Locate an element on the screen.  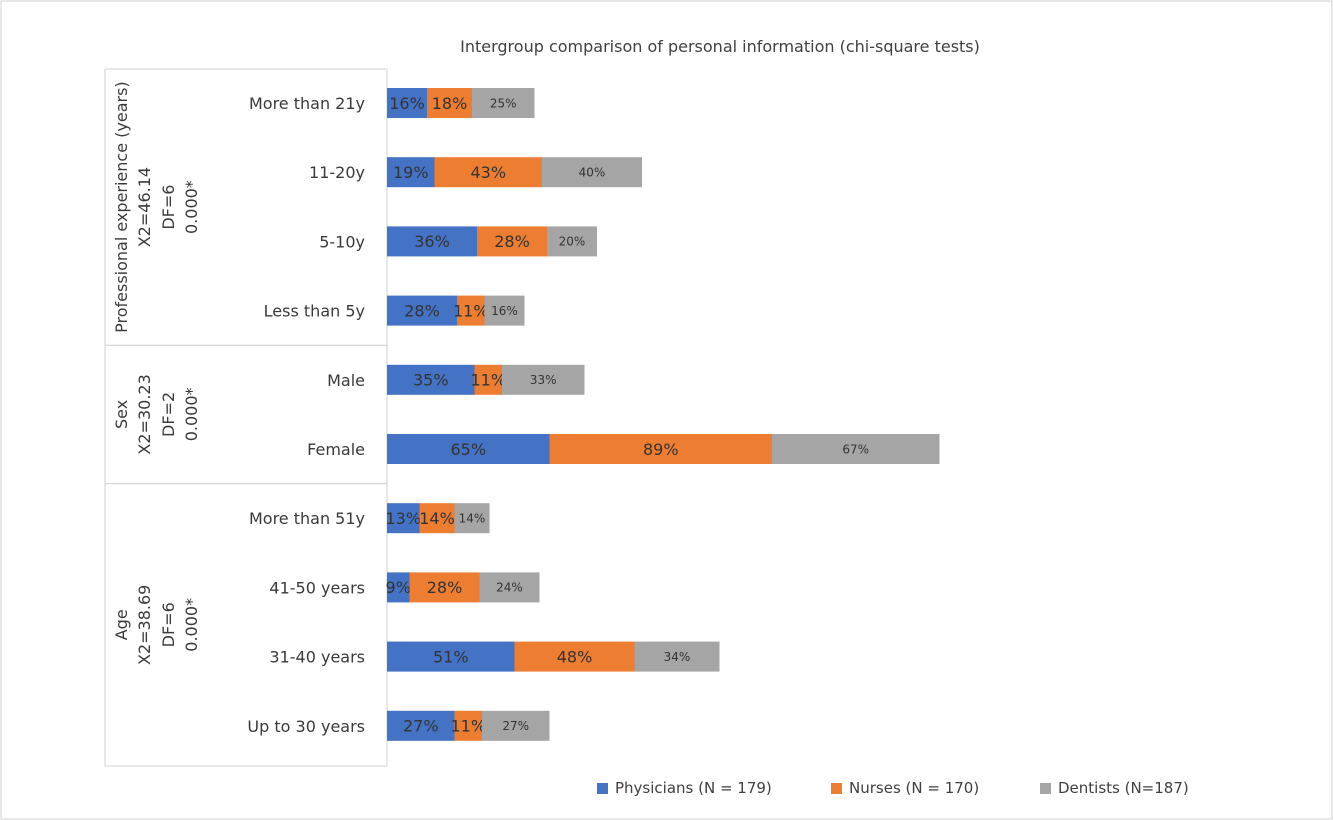
bar-physicians-less-than-5y is located at coordinates (422, 310).